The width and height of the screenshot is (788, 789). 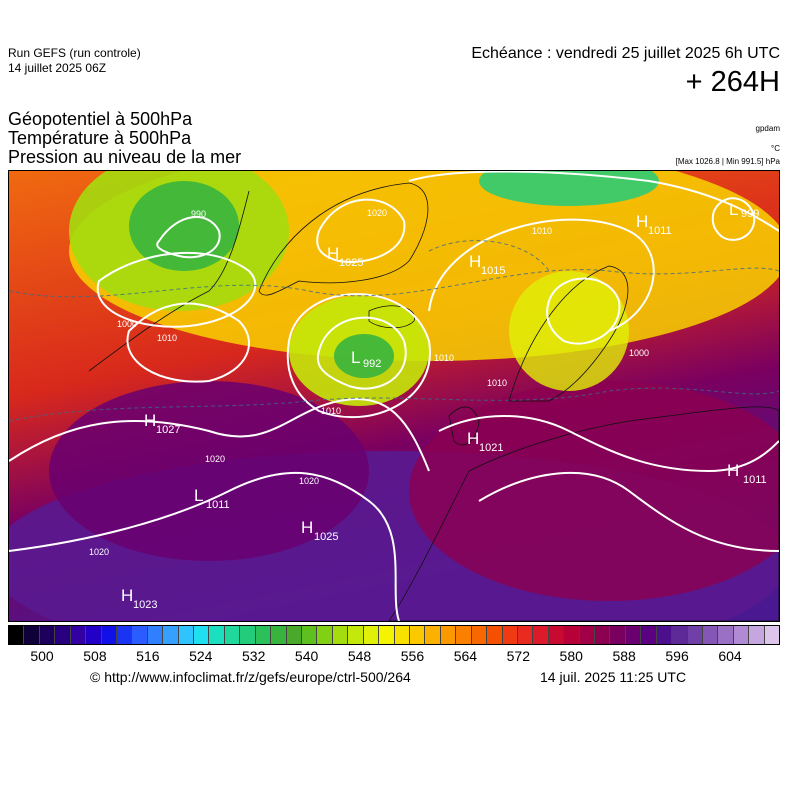 What do you see at coordinates (125, 157) in the screenshot?
I see `title-pressure: Pression au niveau de la mer` at bounding box center [125, 157].